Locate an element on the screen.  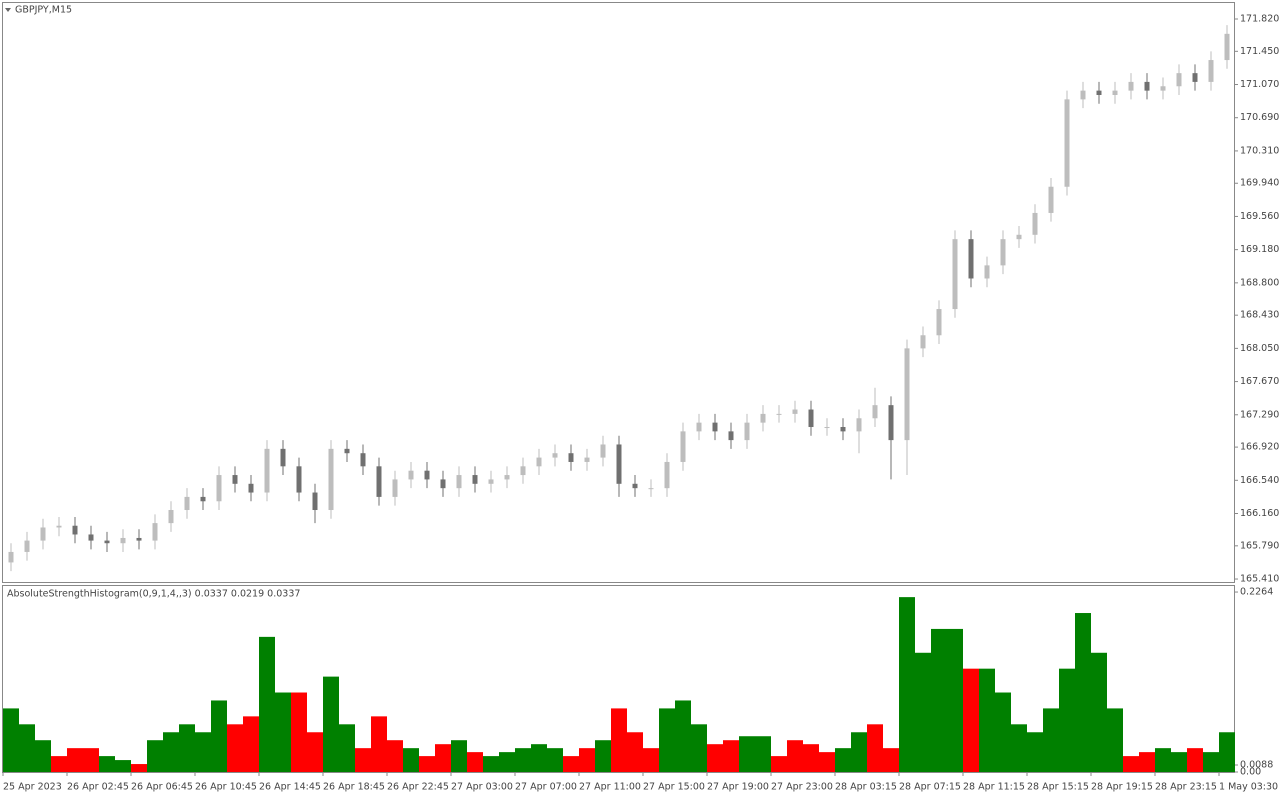
y-tick-label: 168.800 is located at coordinates (1259, 282).